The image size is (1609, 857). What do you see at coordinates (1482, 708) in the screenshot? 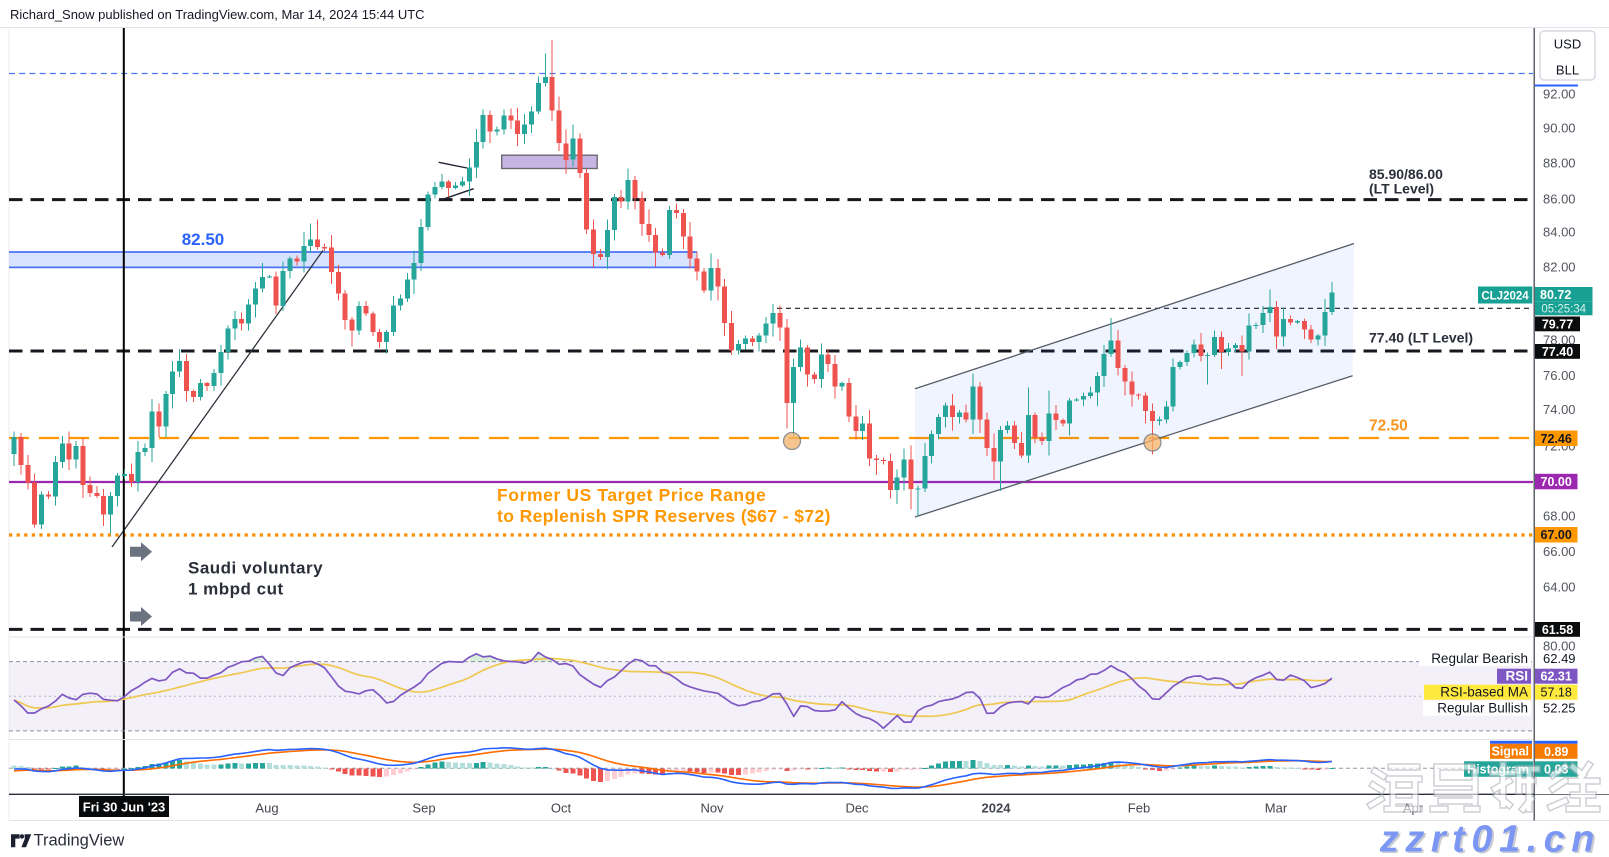
I see `svg-text: Regular Bullish` at bounding box center [1482, 708].